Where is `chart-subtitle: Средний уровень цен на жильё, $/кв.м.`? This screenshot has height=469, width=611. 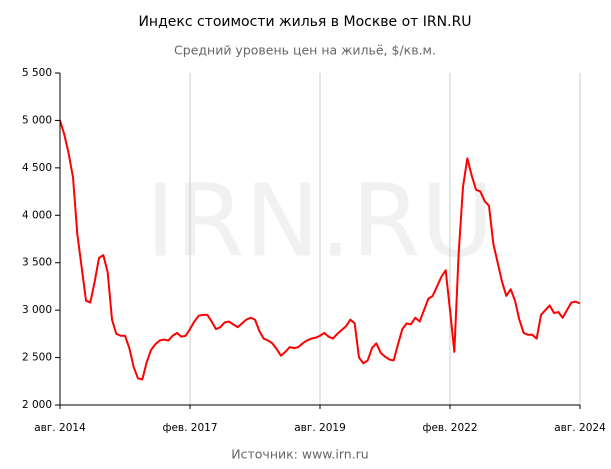
chart-subtitle: Средний уровень цен на жильё, $/кв.м. is located at coordinates (305, 50).